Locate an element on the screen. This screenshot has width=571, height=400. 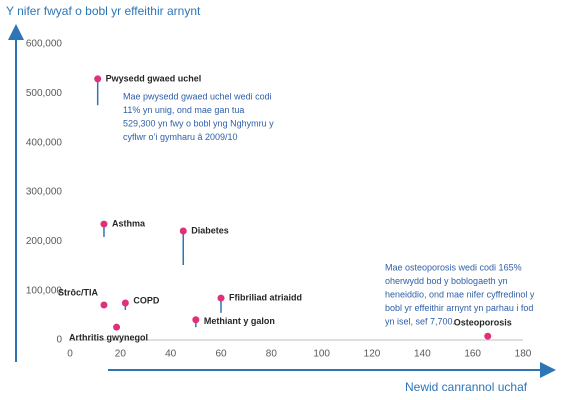
x-tick-label: 120 is located at coordinates (372, 354).